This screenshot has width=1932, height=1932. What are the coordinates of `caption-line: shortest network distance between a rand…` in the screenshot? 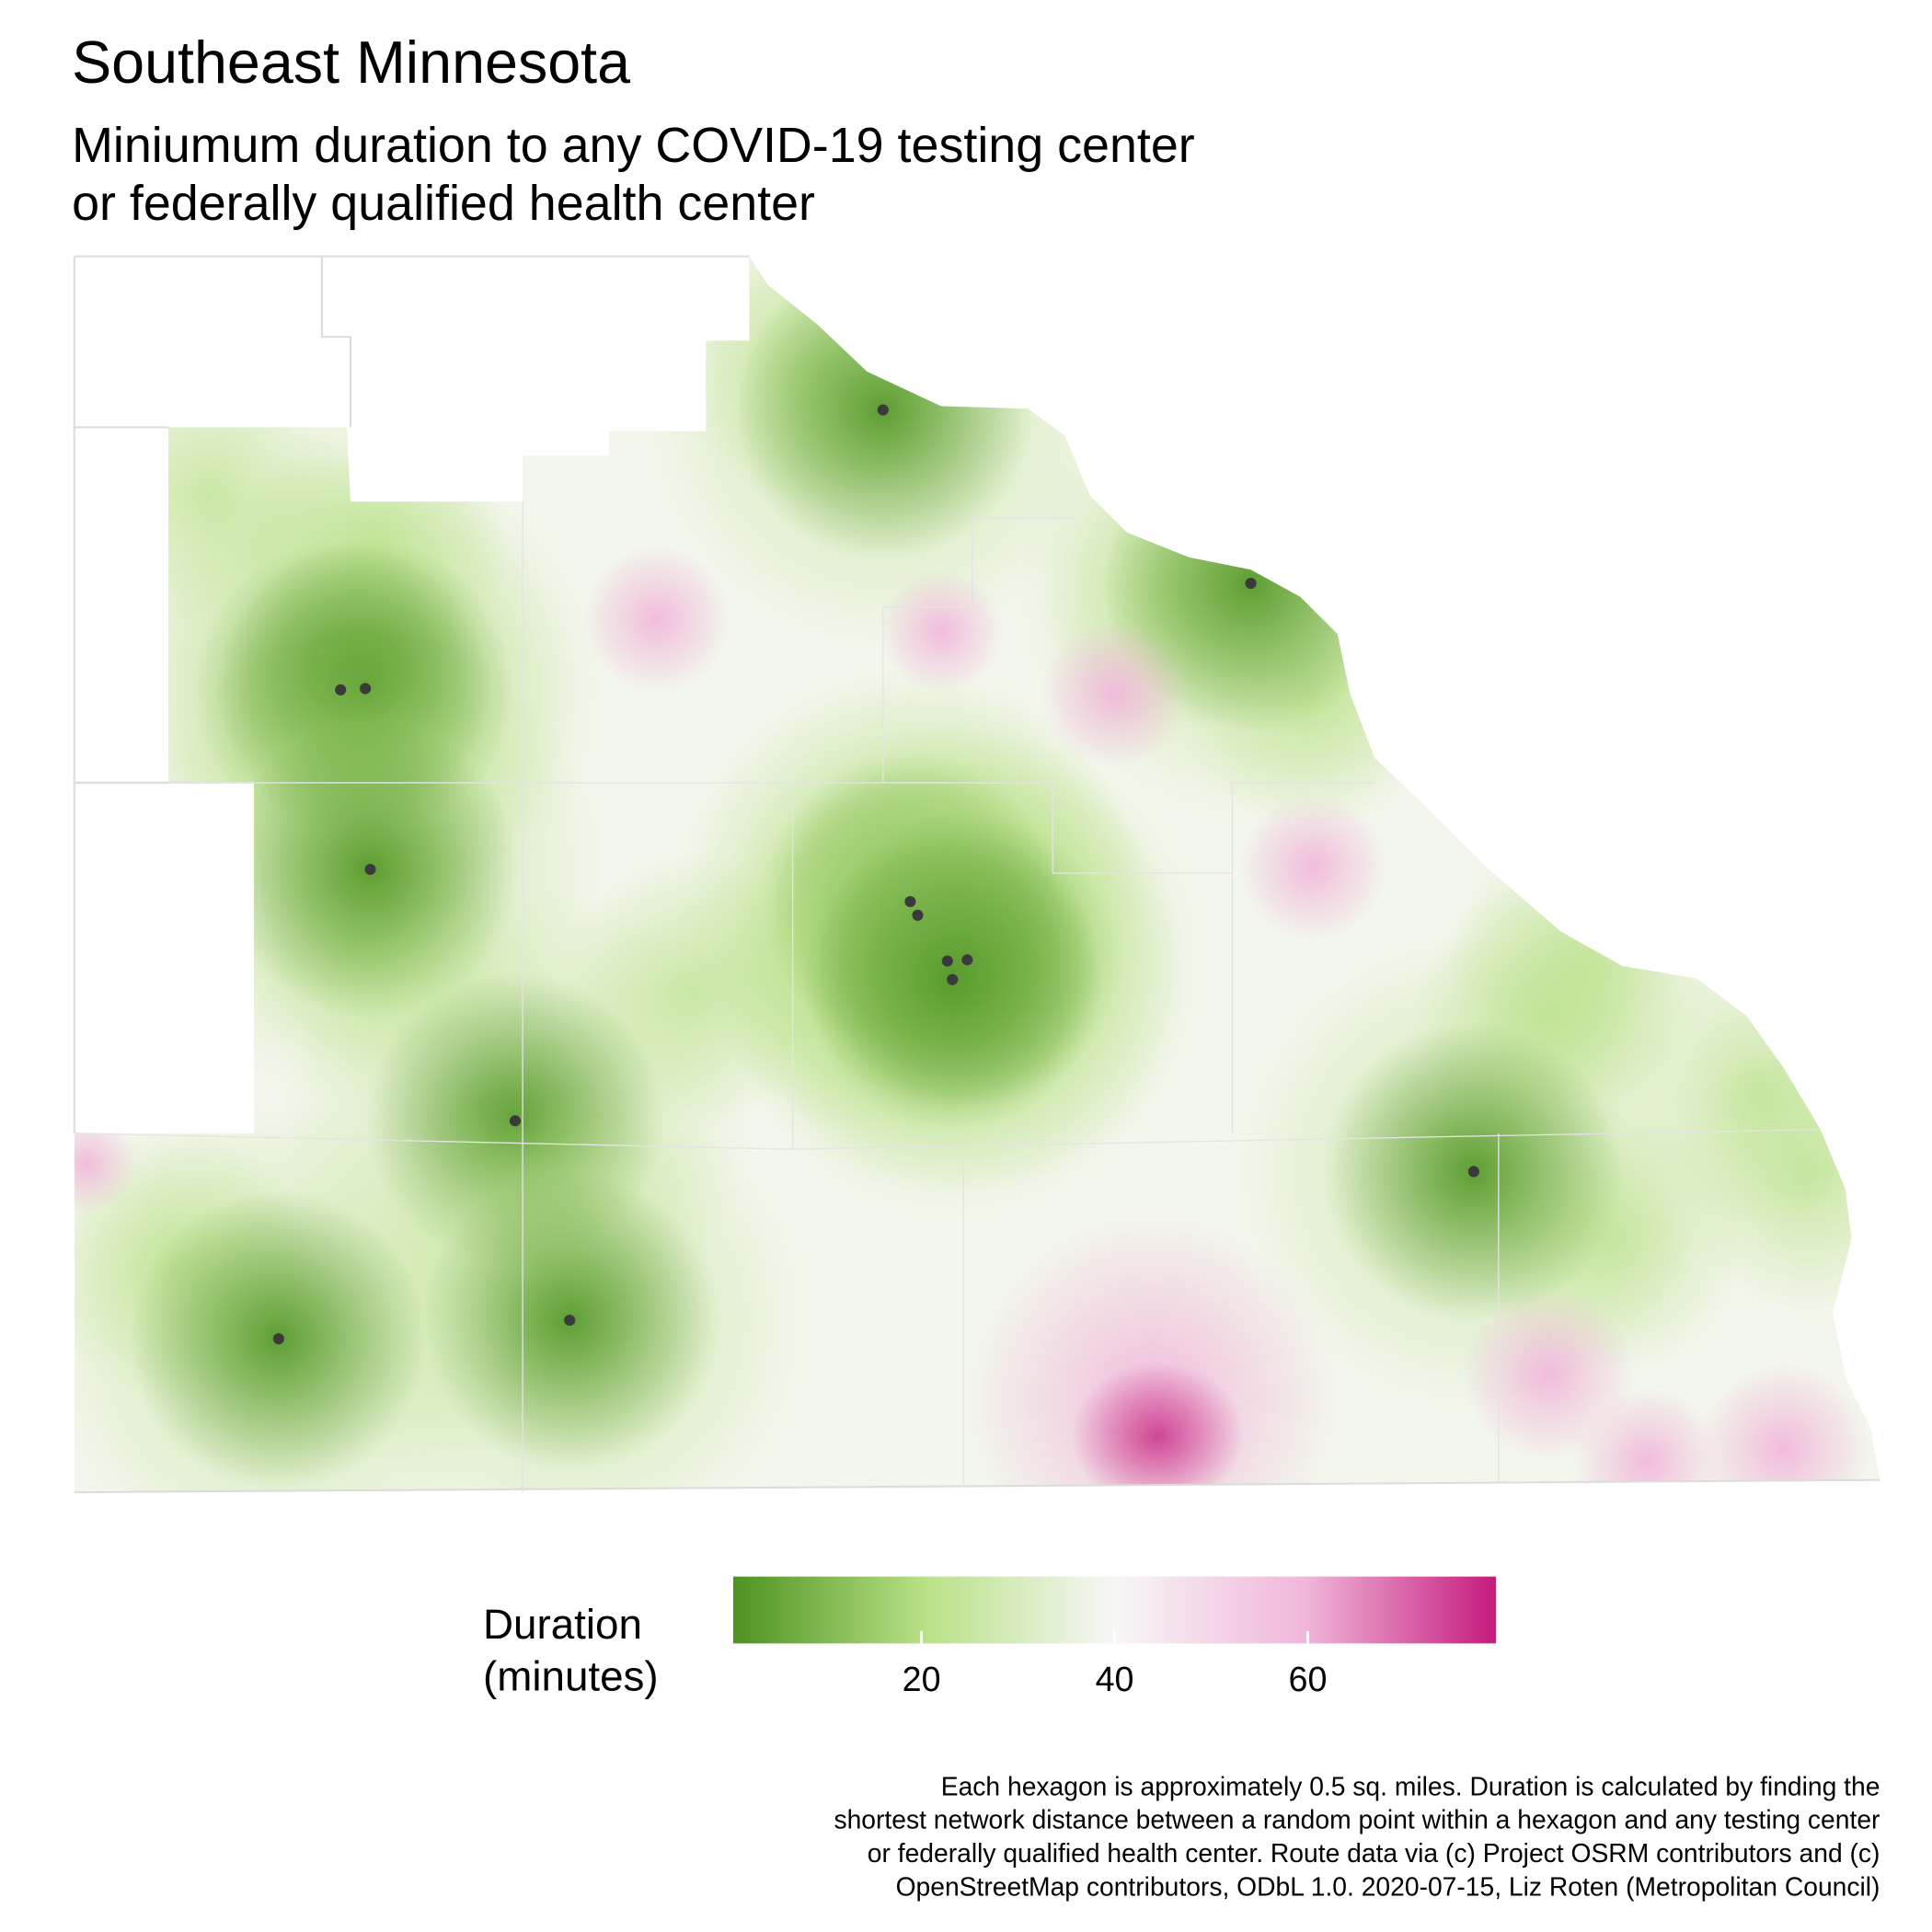 It's located at (1357, 1819).